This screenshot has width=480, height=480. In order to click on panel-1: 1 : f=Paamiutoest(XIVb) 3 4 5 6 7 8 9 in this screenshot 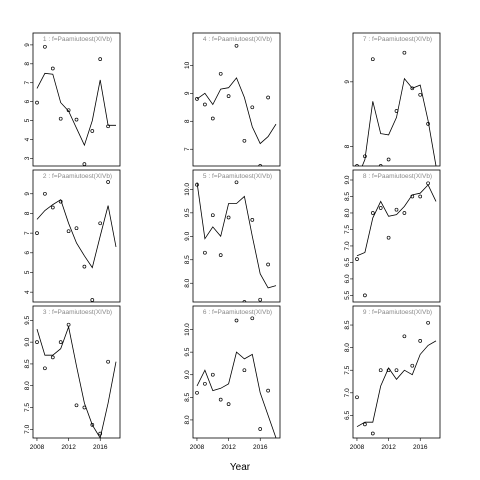, I will do `click(72, 99)`.